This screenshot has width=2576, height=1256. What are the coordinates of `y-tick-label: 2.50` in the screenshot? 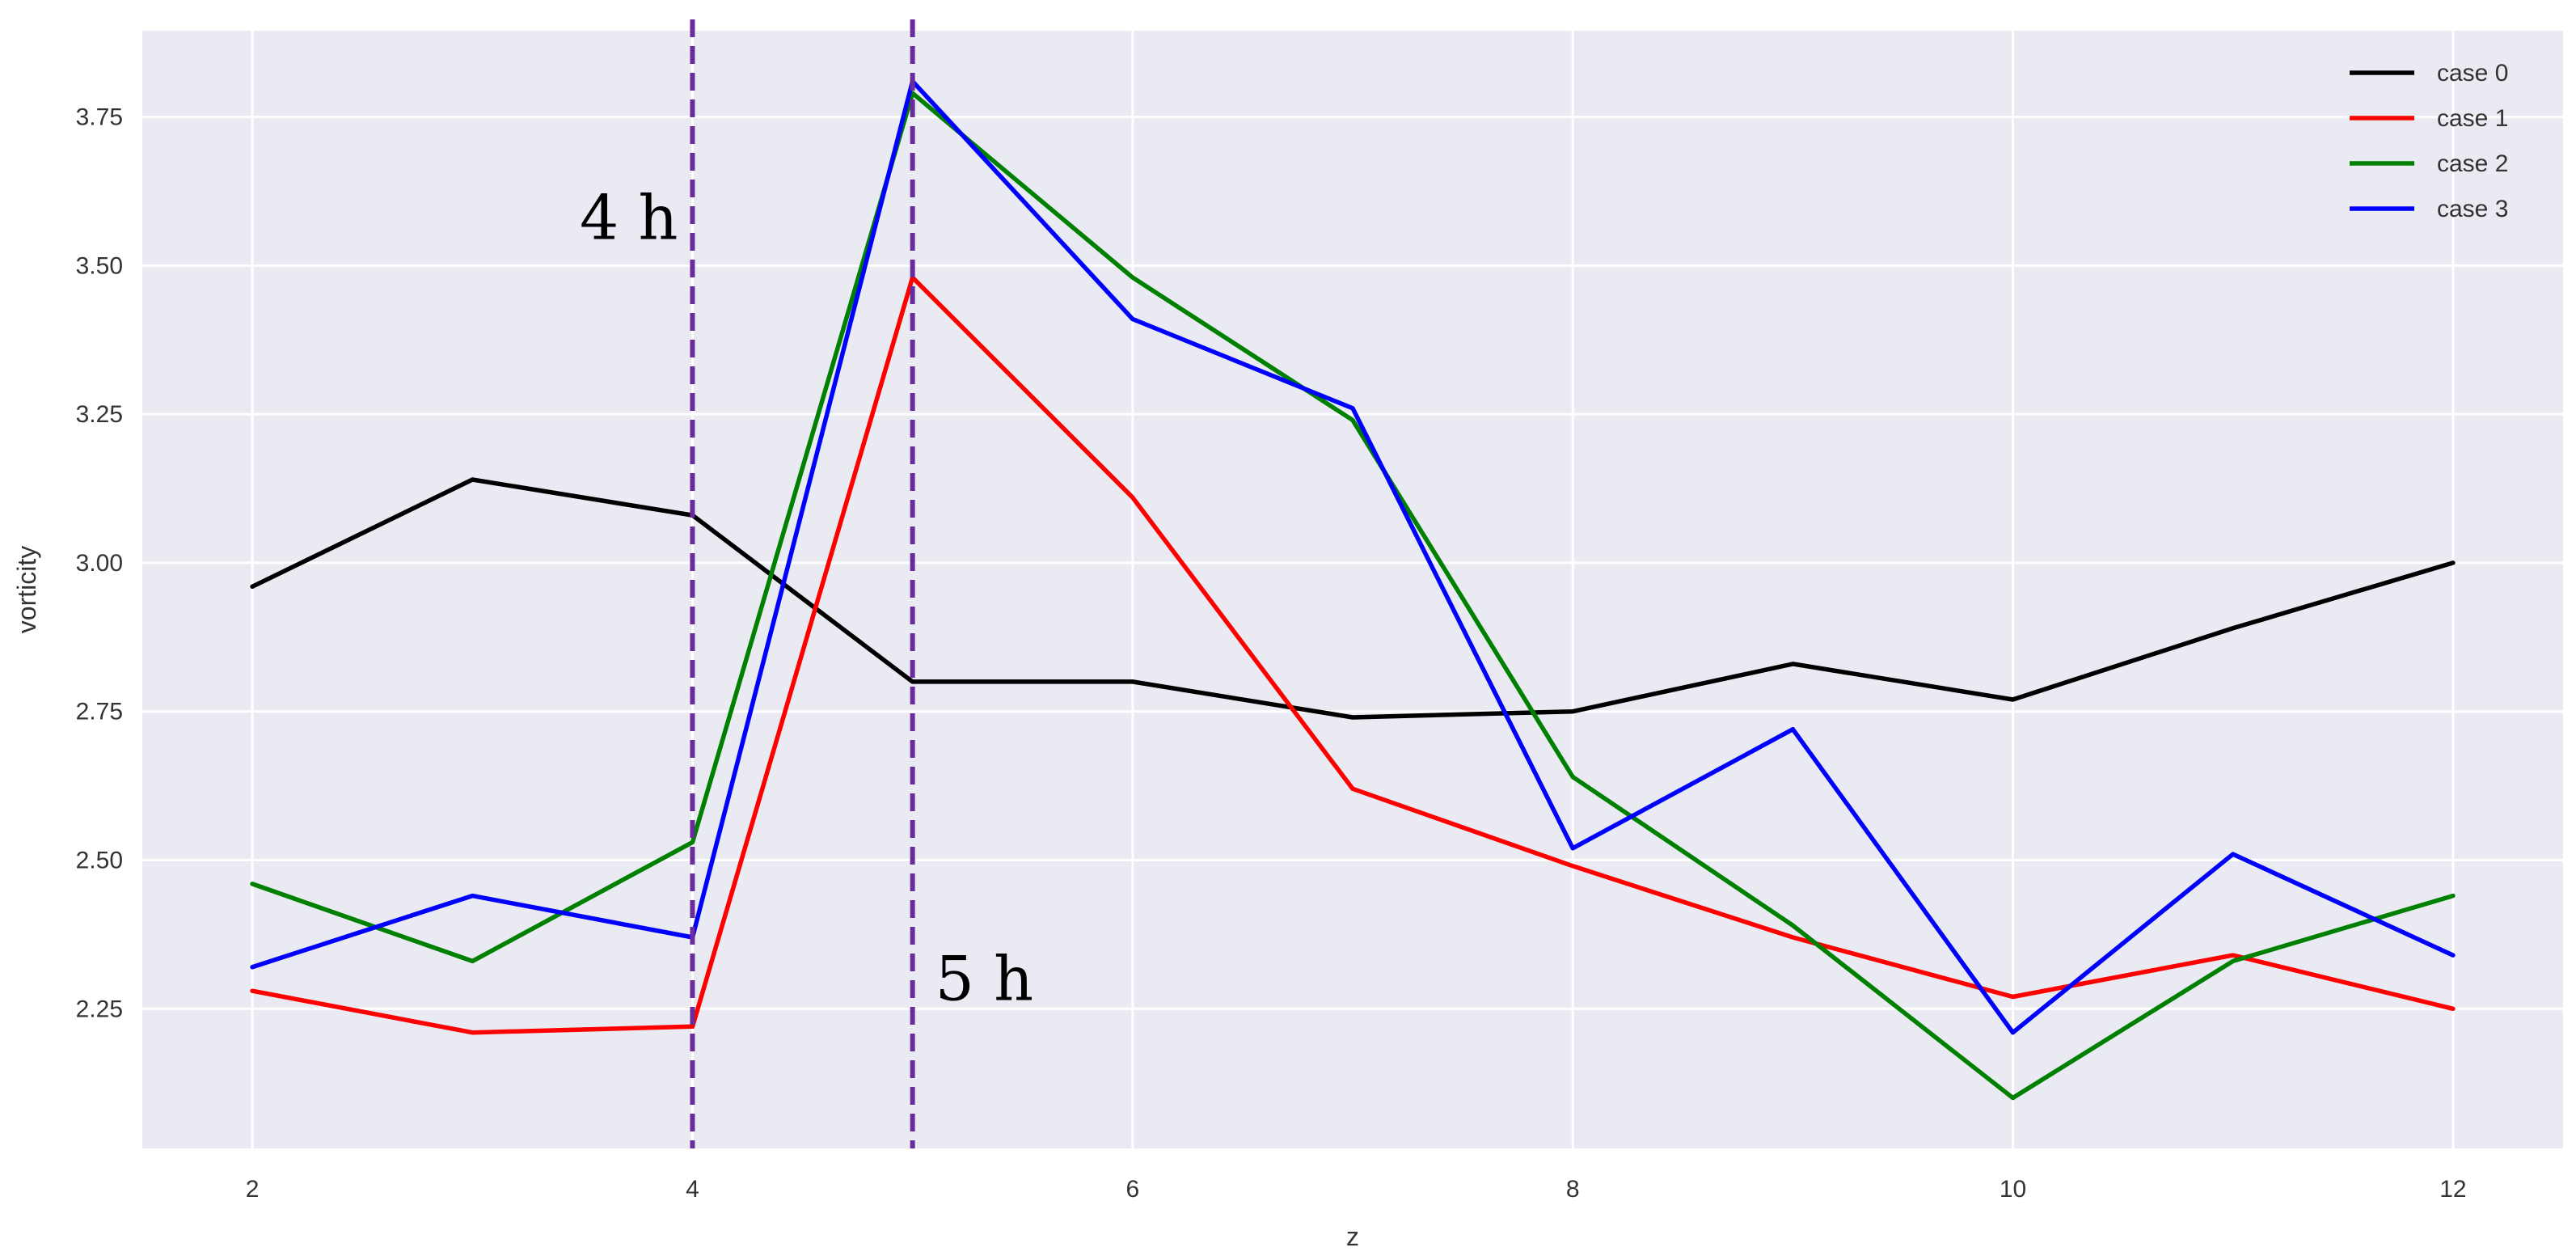 It's located at (99, 860).